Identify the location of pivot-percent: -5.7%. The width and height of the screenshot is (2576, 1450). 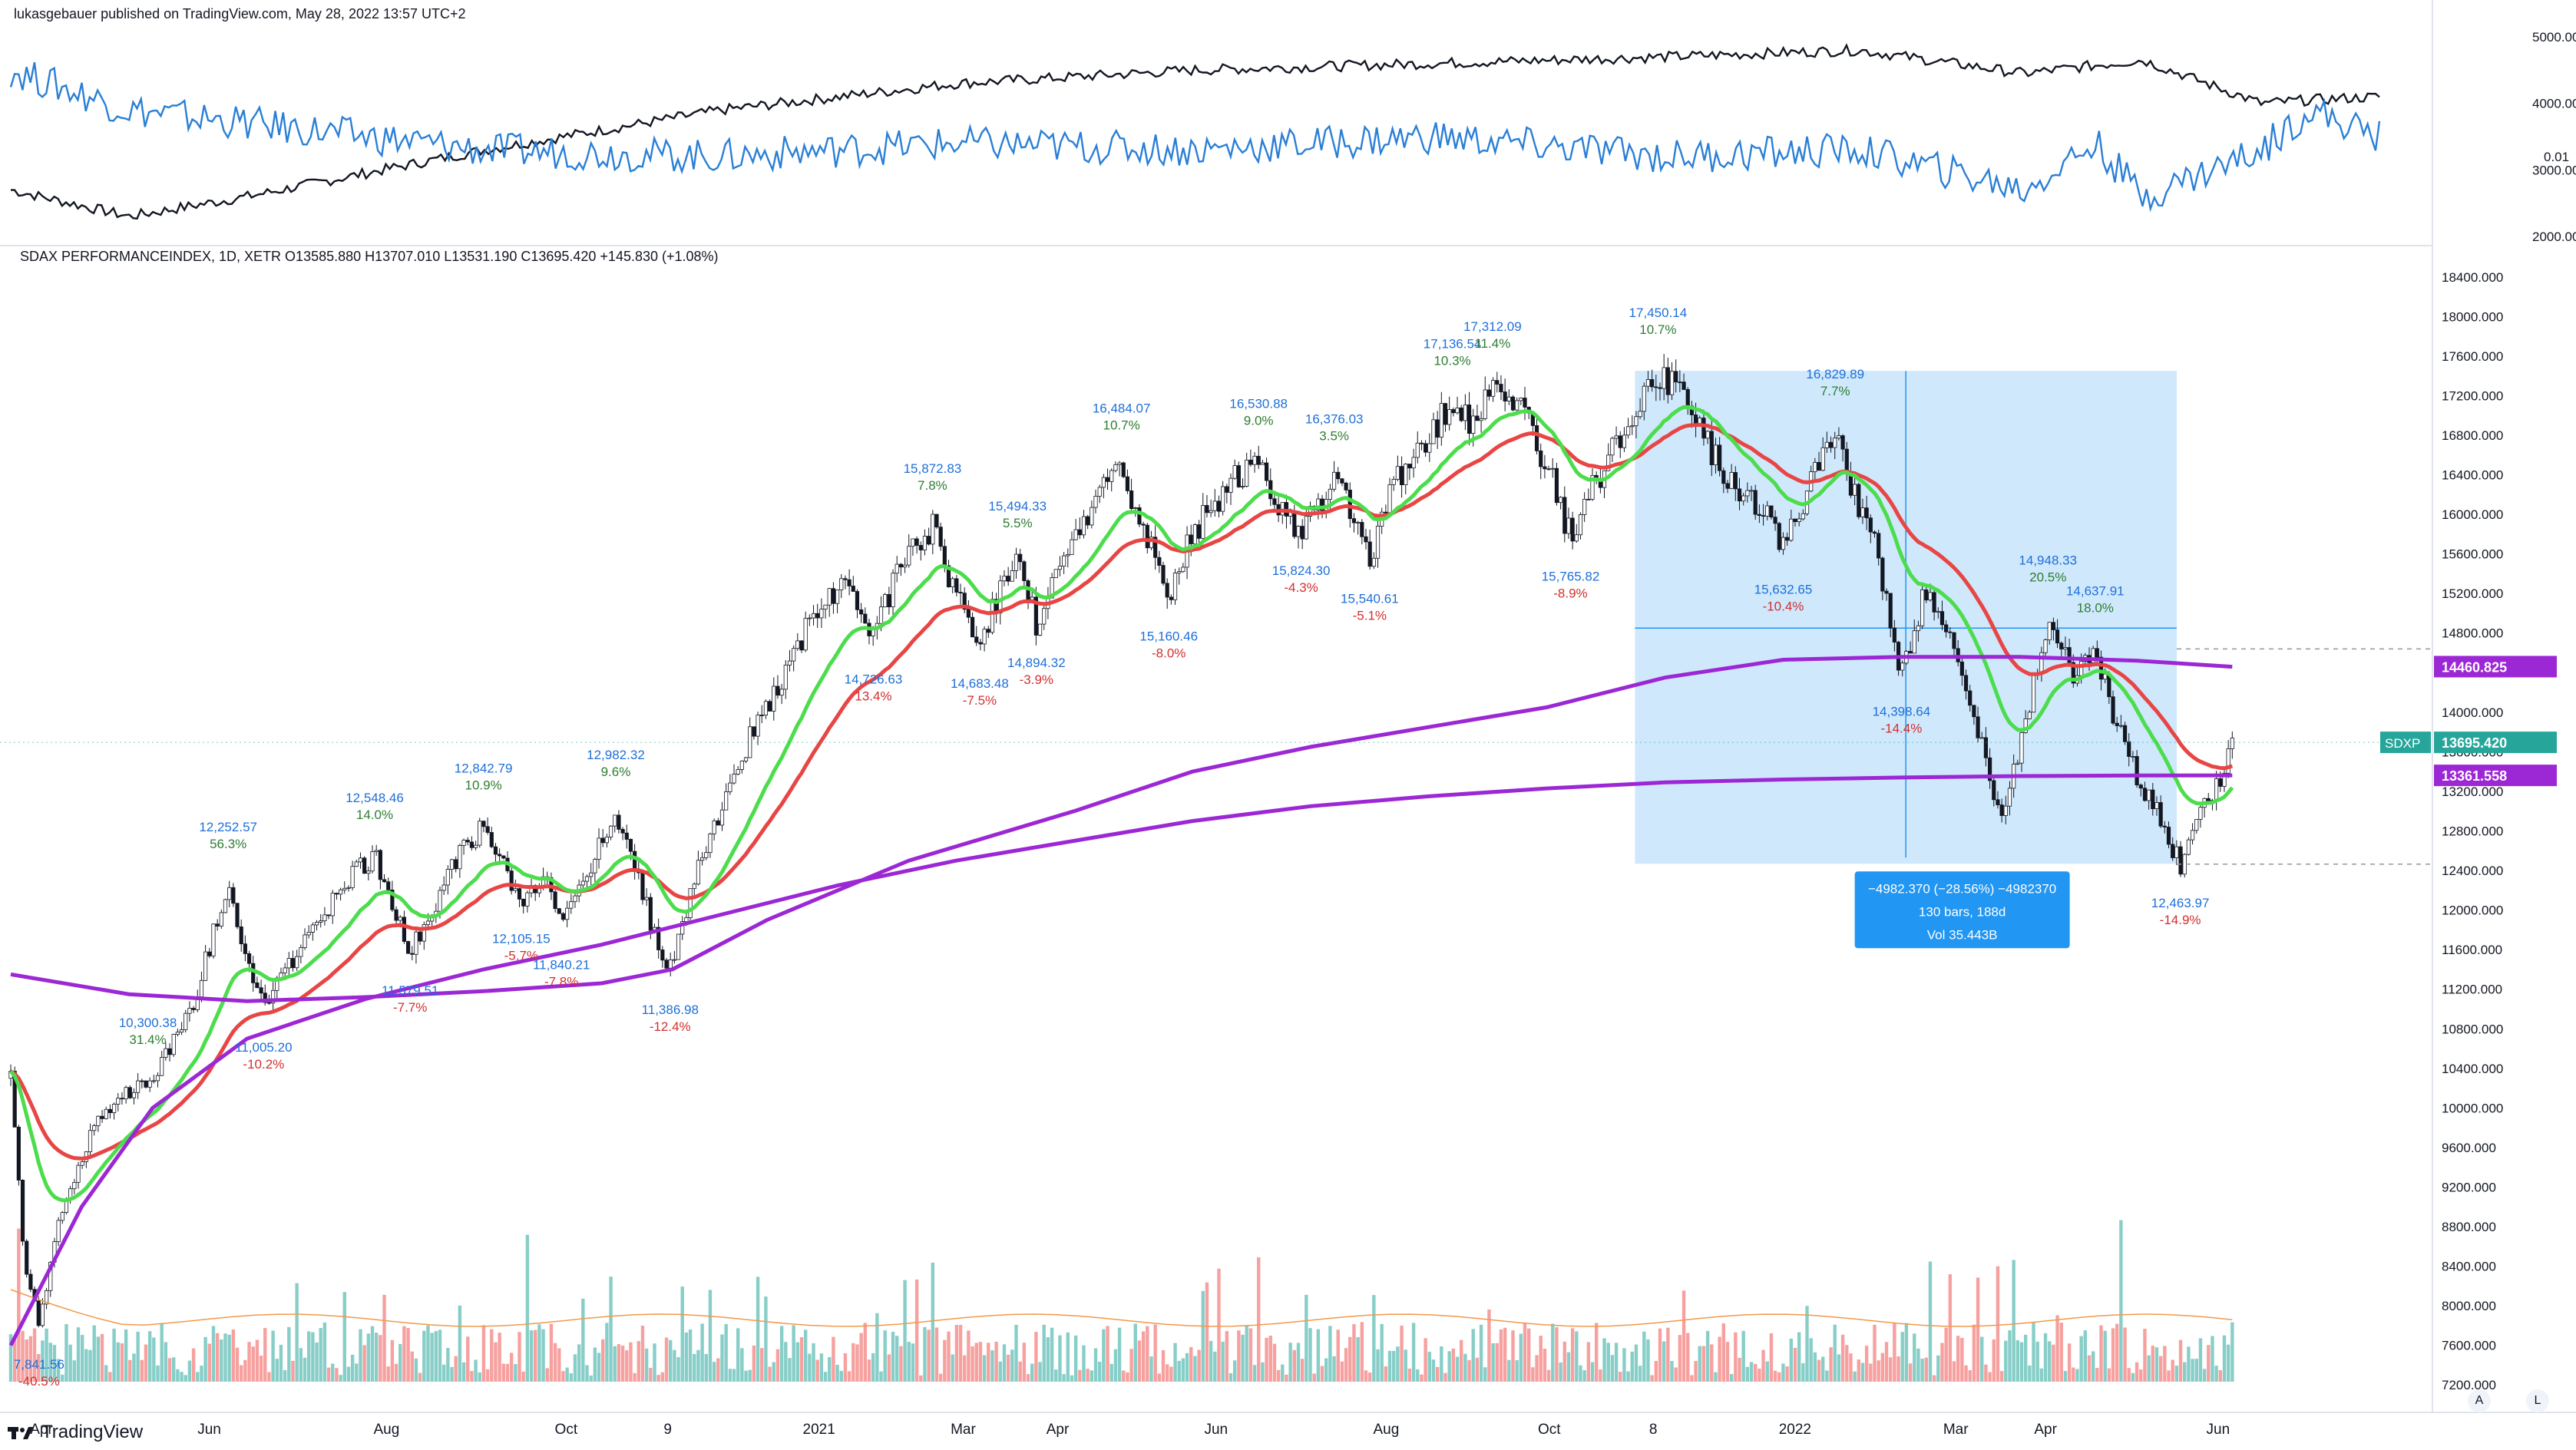
(521, 955).